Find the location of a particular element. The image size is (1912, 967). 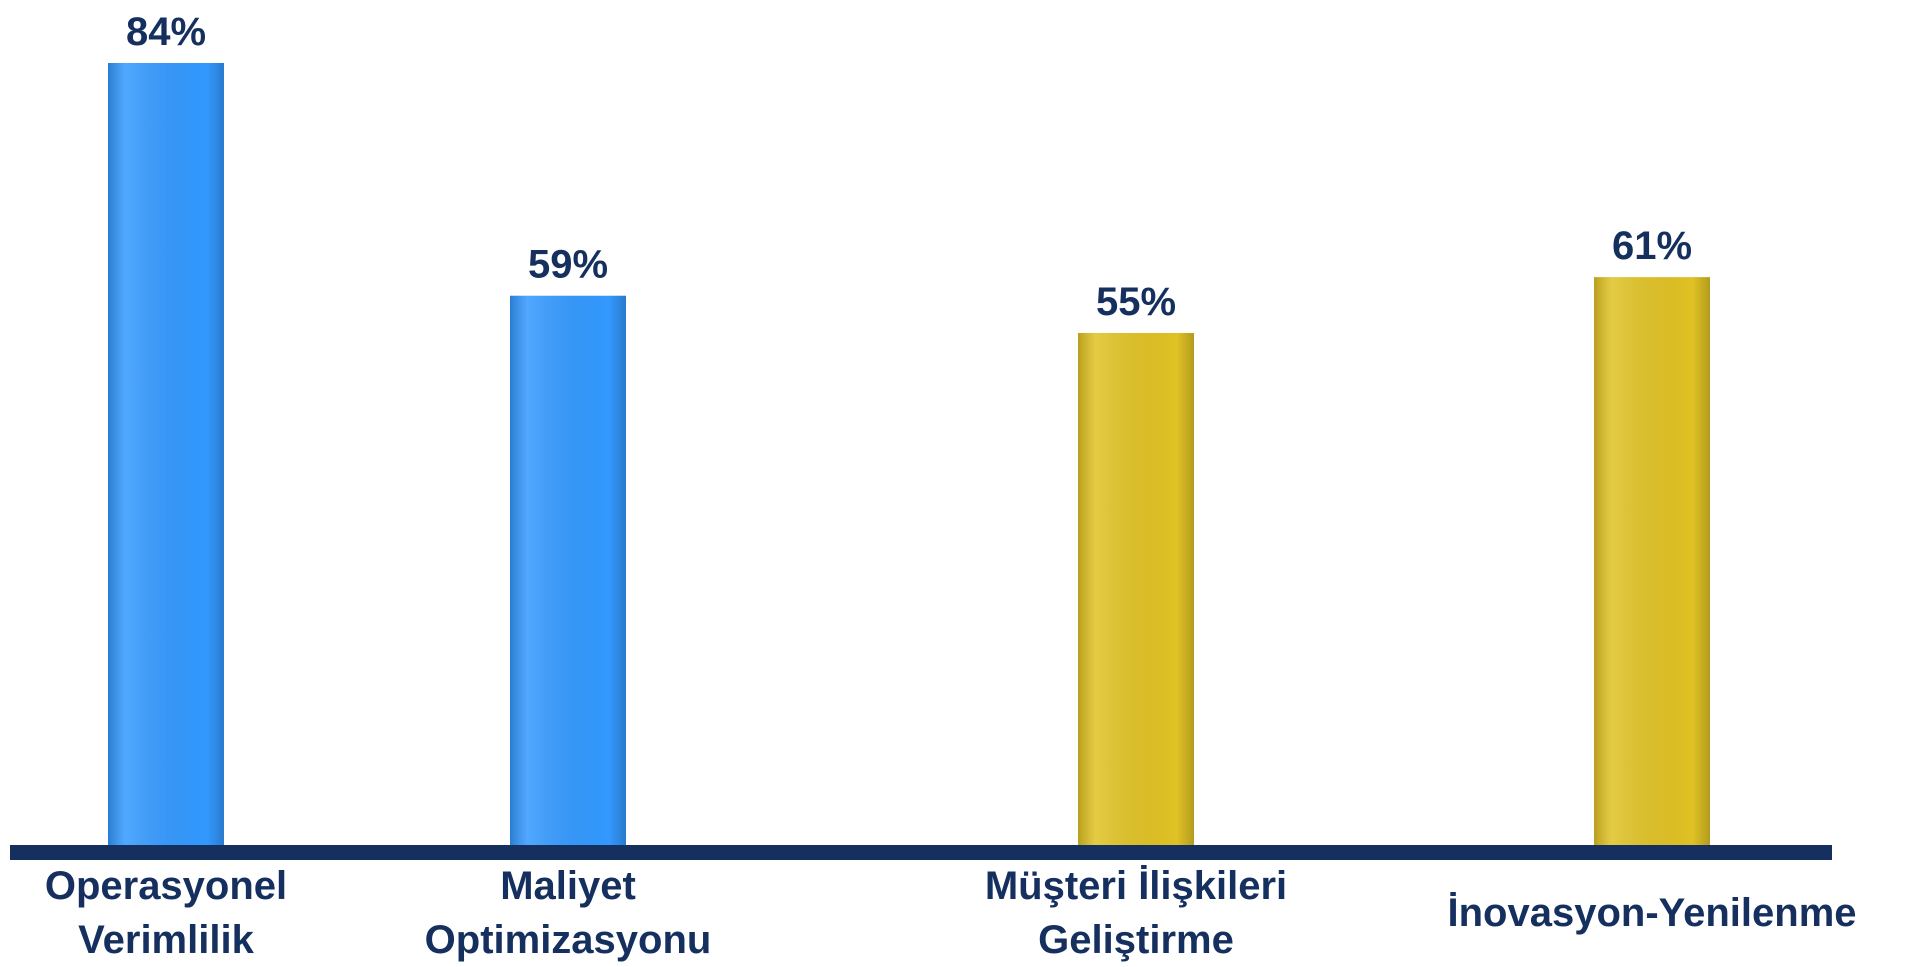

value-label: 61% is located at coordinates (1652, 246).